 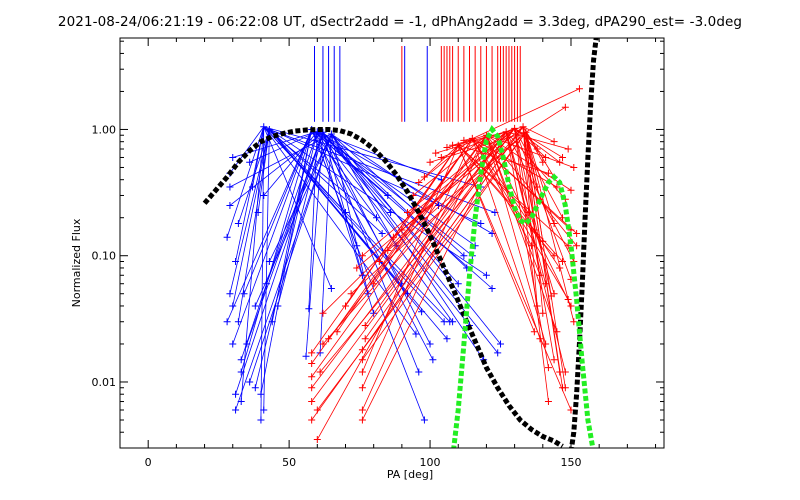 What do you see at coordinates (148, 462) in the screenshot?
I see `x-tick-label: 0` at bounding box center [148, 462].